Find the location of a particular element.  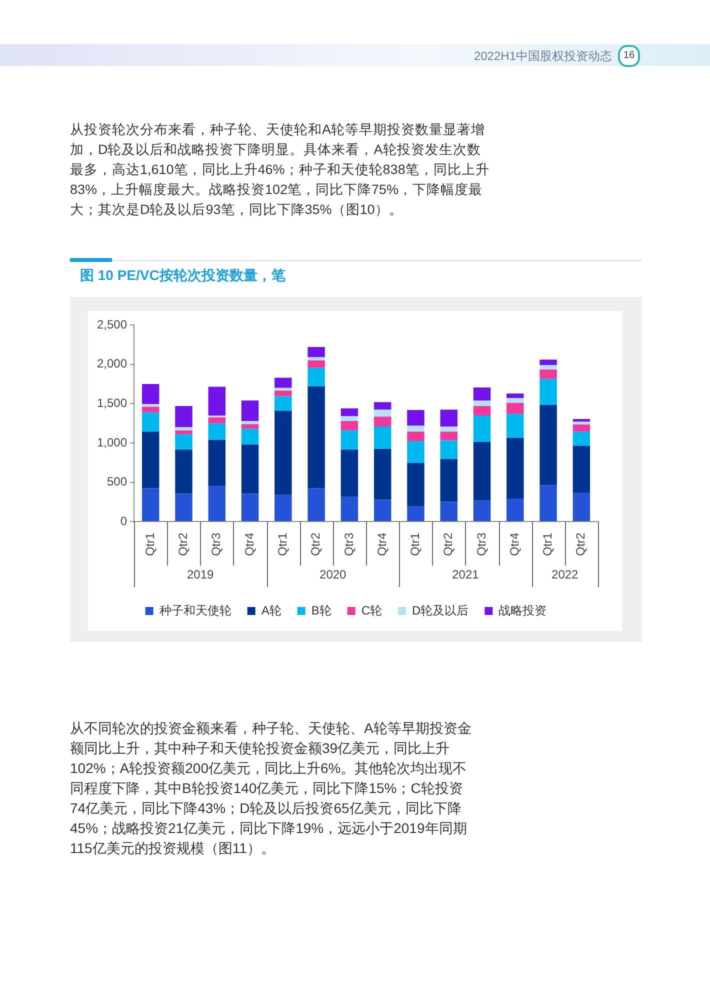

y-tick-label: 2,000 is located at coordinates (112, 363).